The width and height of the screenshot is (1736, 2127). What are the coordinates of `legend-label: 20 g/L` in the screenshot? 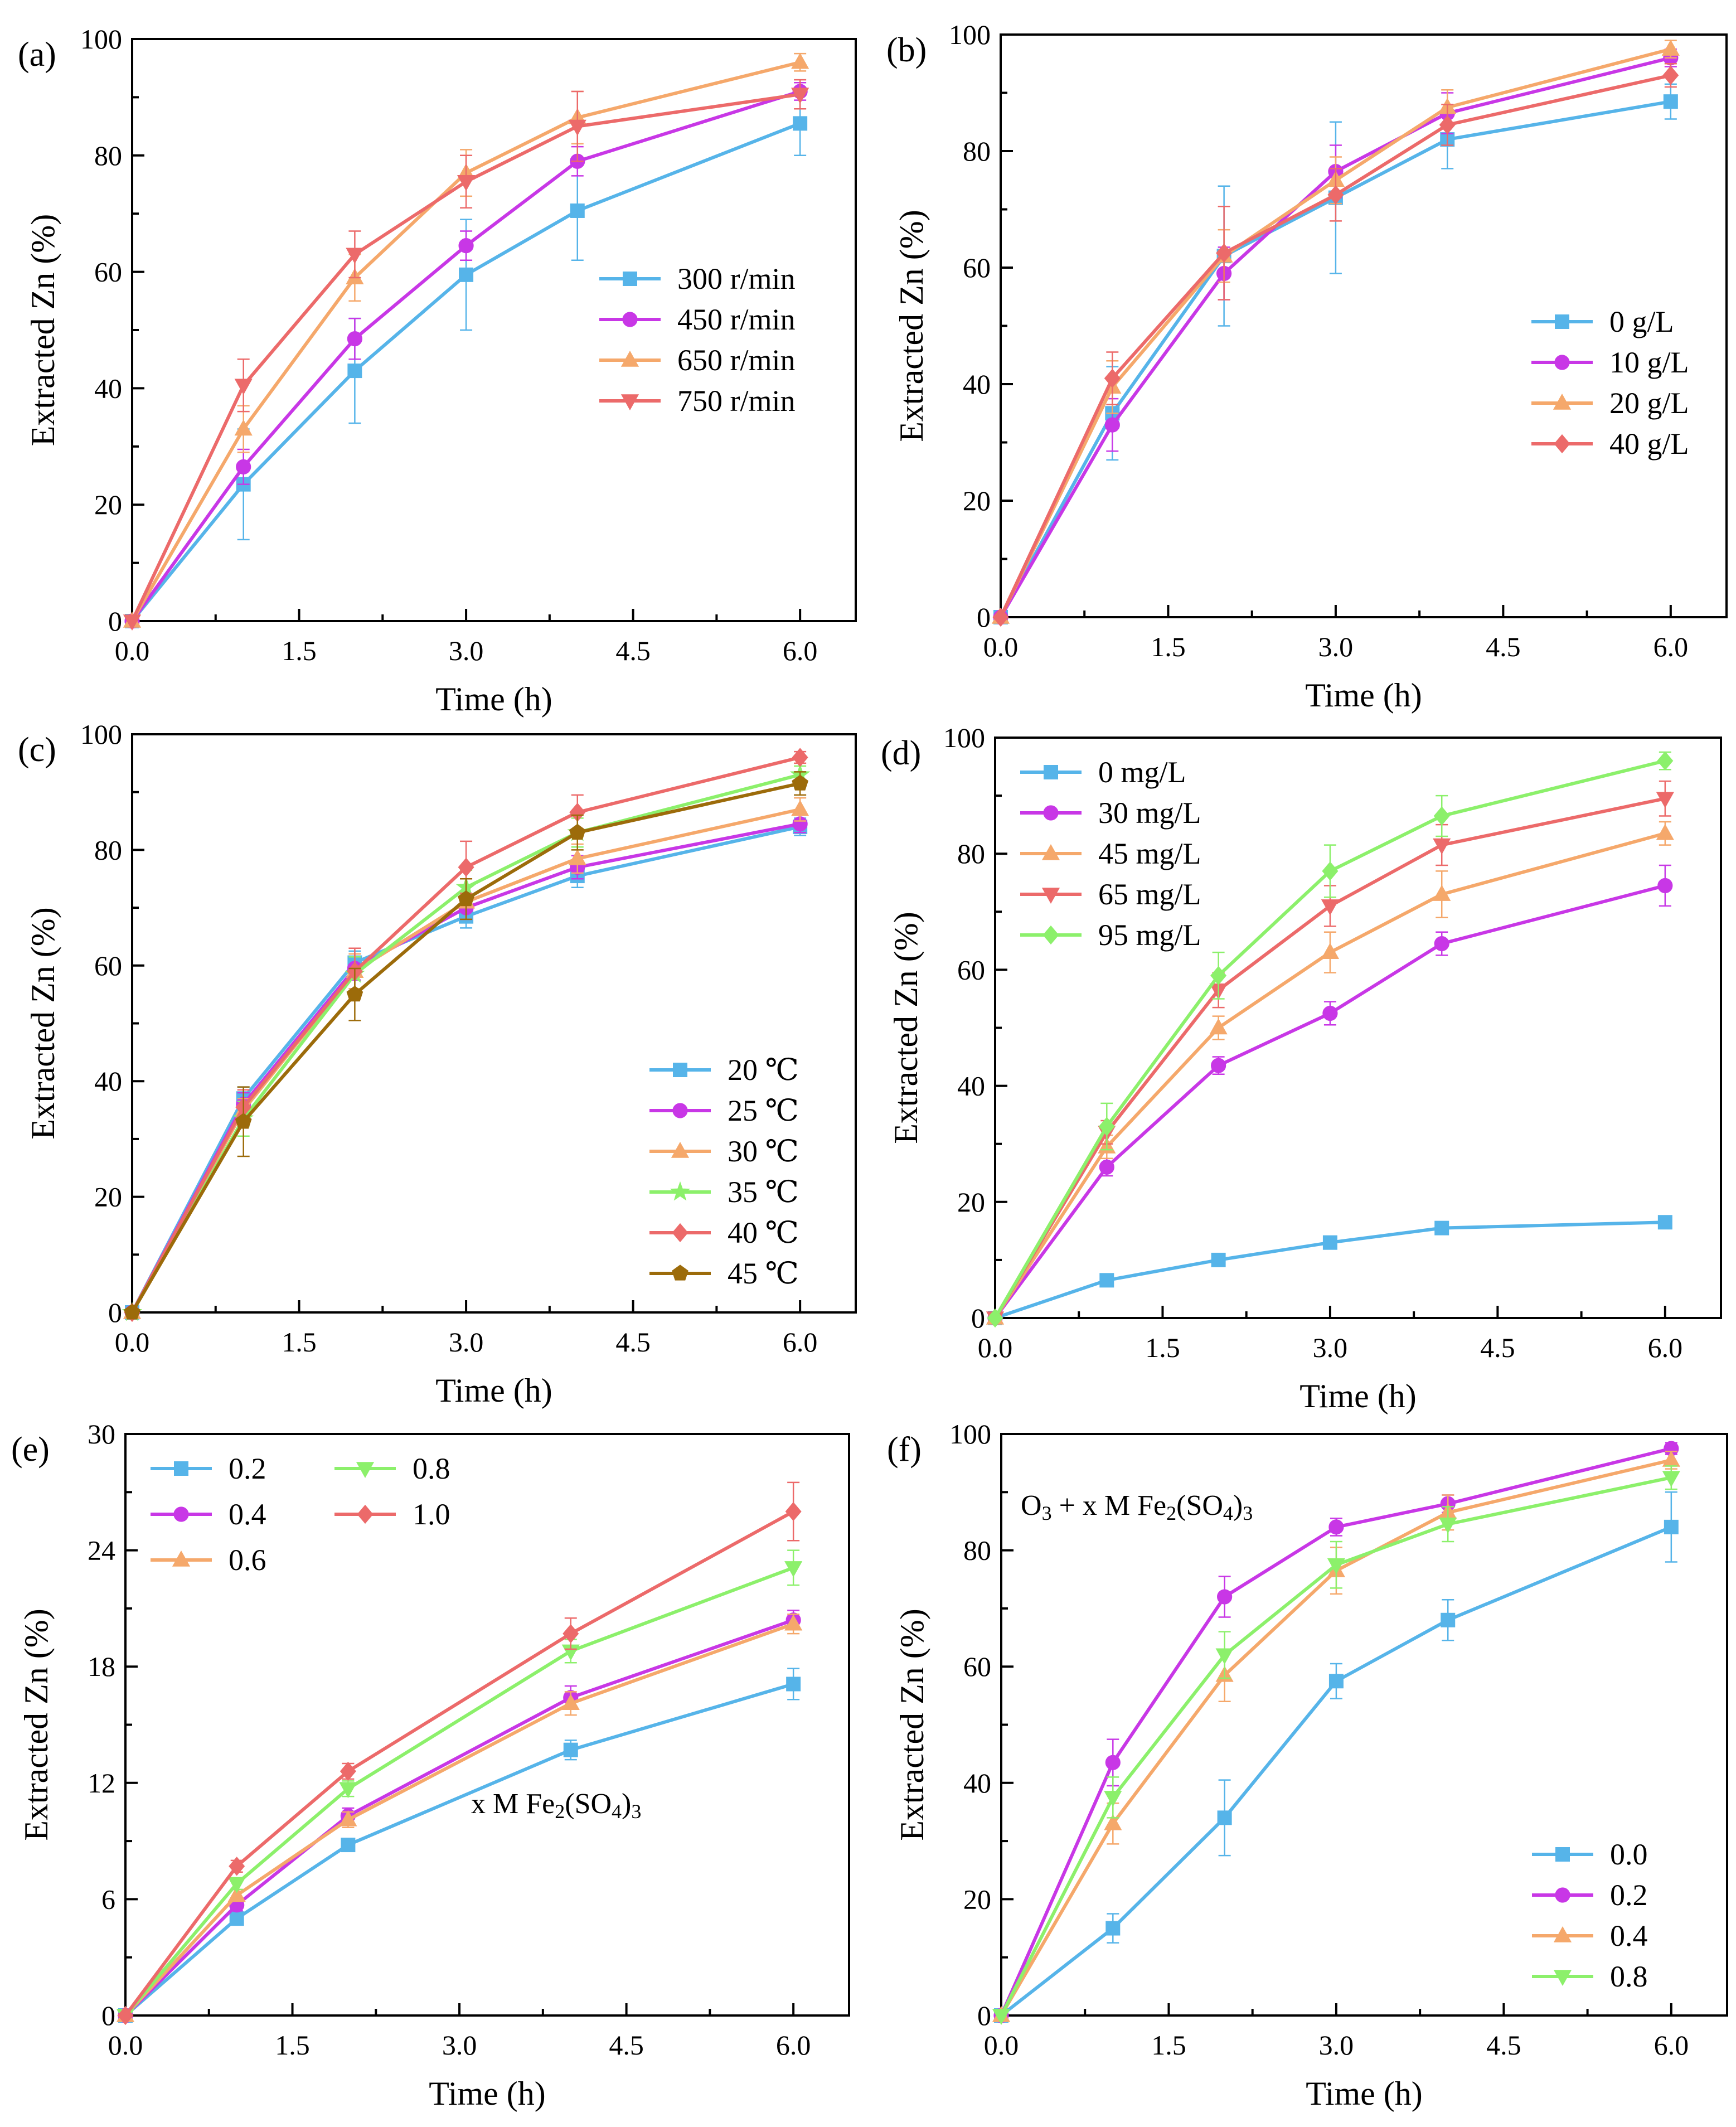 It's located at (1649, 403).